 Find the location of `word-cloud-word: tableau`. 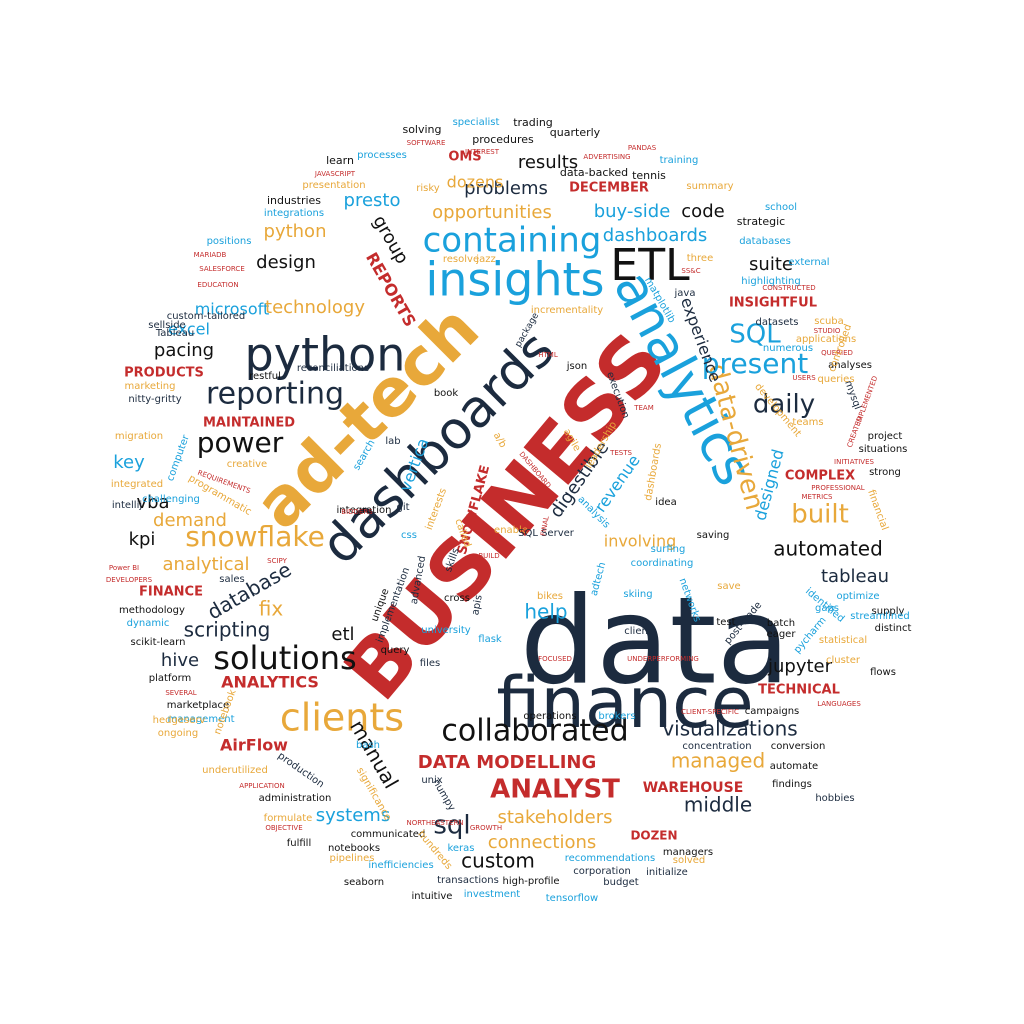

word-cloud-word: tableau is located at coordinates (855, 576).